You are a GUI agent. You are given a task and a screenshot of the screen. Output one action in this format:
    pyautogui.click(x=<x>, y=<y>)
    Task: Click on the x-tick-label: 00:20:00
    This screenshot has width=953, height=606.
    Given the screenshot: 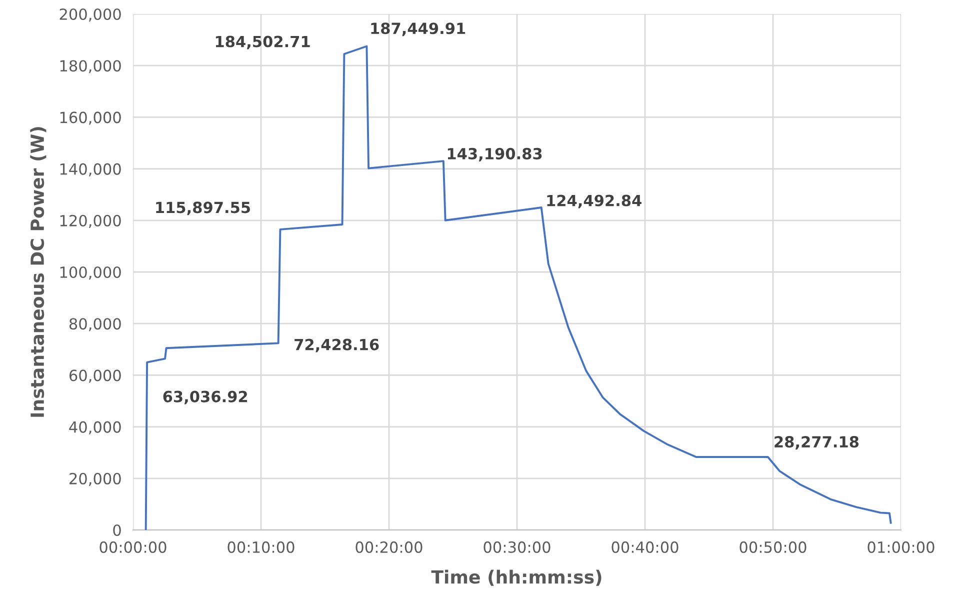 What is the action you would take?
    pyautogui.click(x=389, y=547)
    